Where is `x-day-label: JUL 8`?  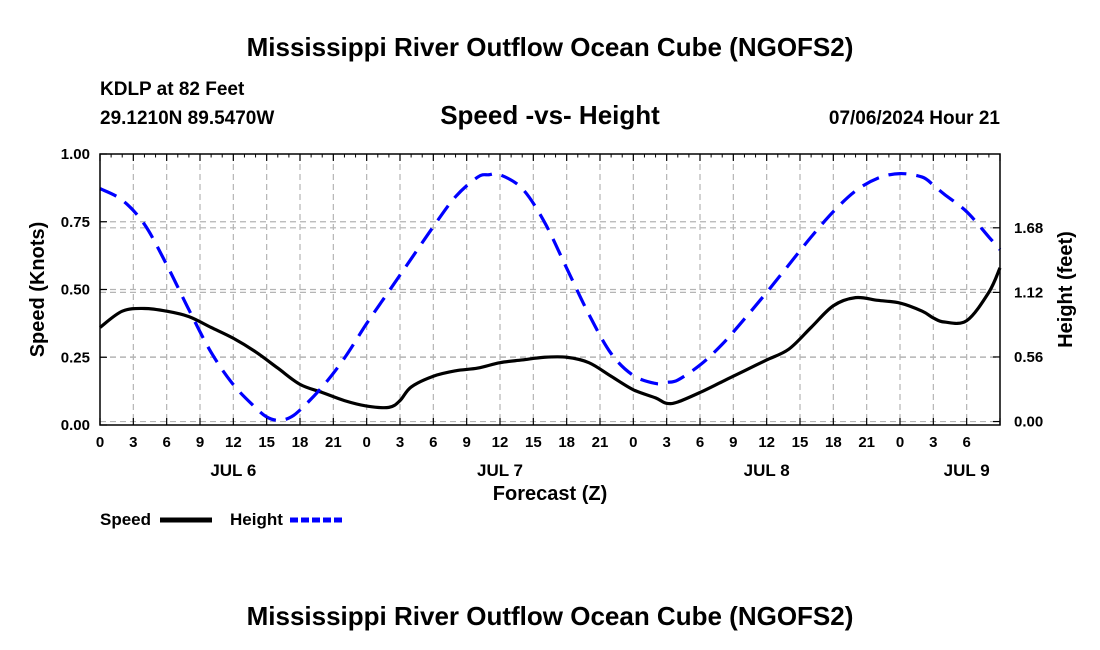 x-day-label: JUL 8 is located at coordinates (767, 470).